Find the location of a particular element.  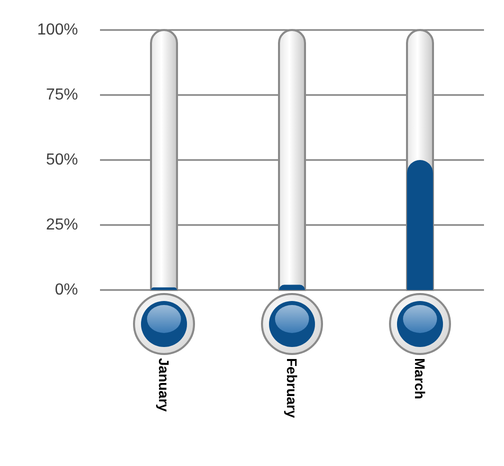

x-tick-label: January is located at coordinates (164, 385).